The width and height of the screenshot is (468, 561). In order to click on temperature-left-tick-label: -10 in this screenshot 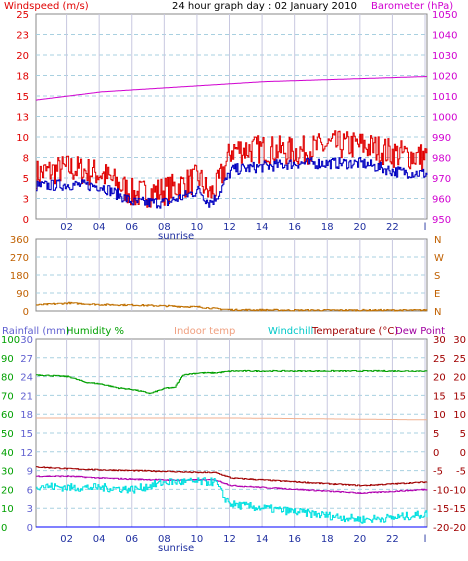, I will do `click(441, 490)`.